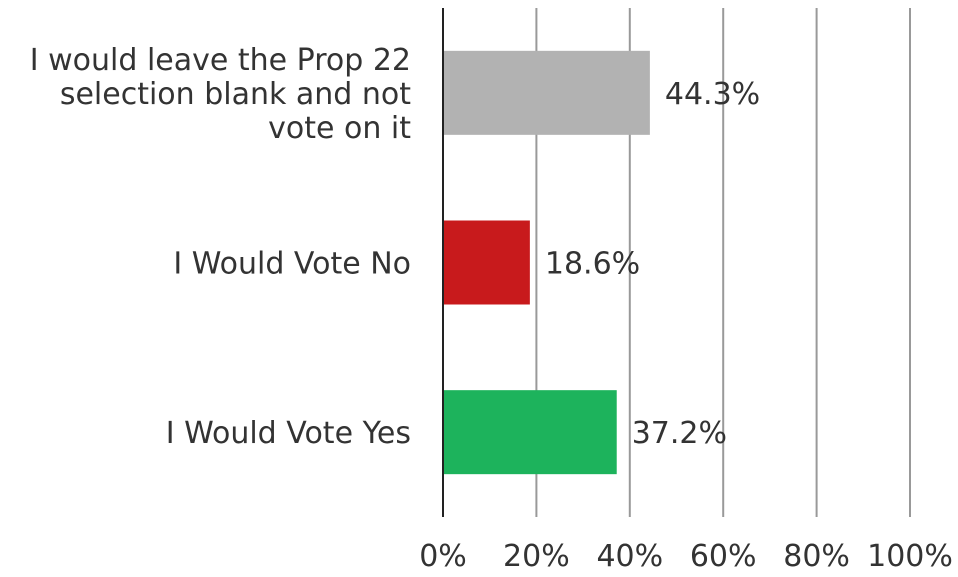 This screenshot has width=958, height=577. I want to click on x-tick-label: 20%, so click(536, 556).